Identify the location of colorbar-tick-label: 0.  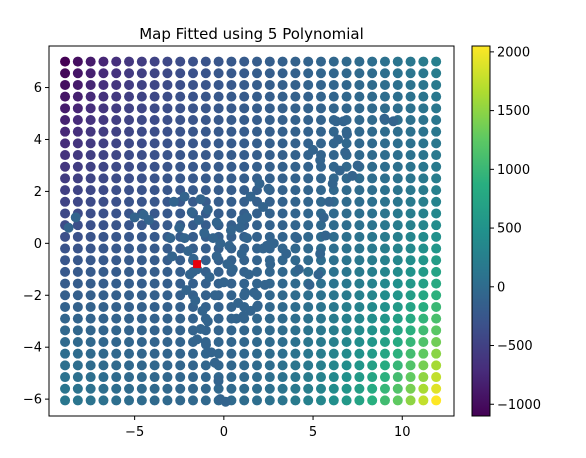
(501, 287).